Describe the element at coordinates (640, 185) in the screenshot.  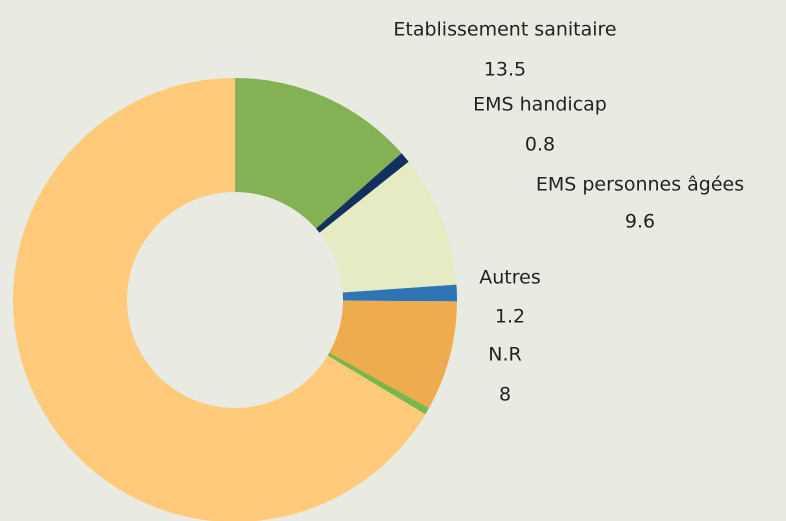
I see `slice-label: EMS personnes âgées` at that location.